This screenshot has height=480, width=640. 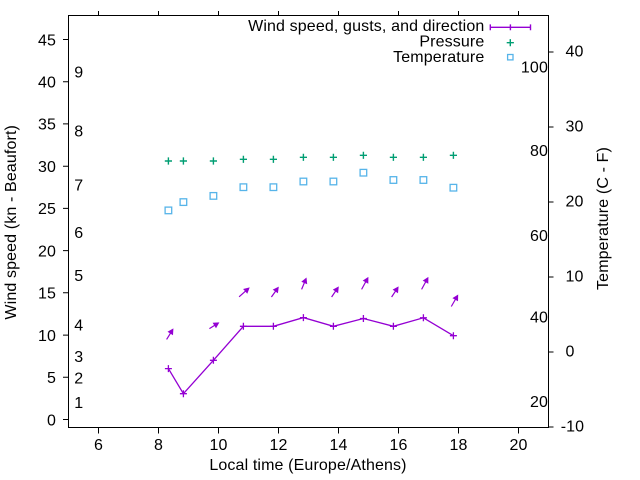 I want to click on svg-text: 45, so click(x=47, y=40).